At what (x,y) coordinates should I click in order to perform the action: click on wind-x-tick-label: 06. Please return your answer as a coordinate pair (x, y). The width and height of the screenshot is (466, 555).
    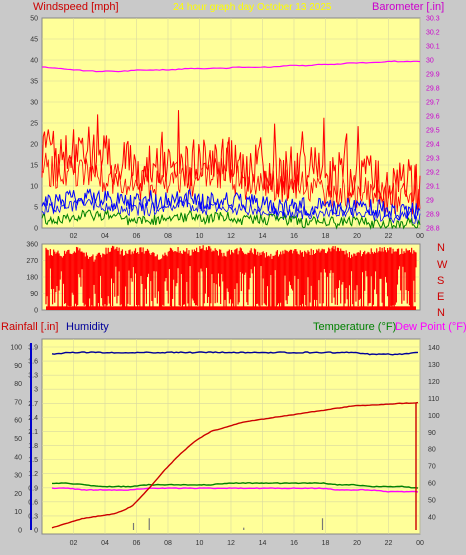
    Looking at the image, I should click on (137, 236).